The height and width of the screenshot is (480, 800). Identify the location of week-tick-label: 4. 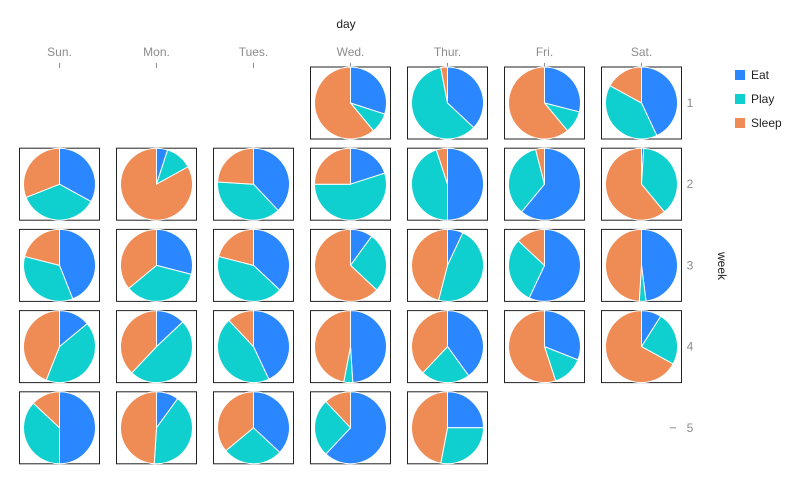
(690, 347).